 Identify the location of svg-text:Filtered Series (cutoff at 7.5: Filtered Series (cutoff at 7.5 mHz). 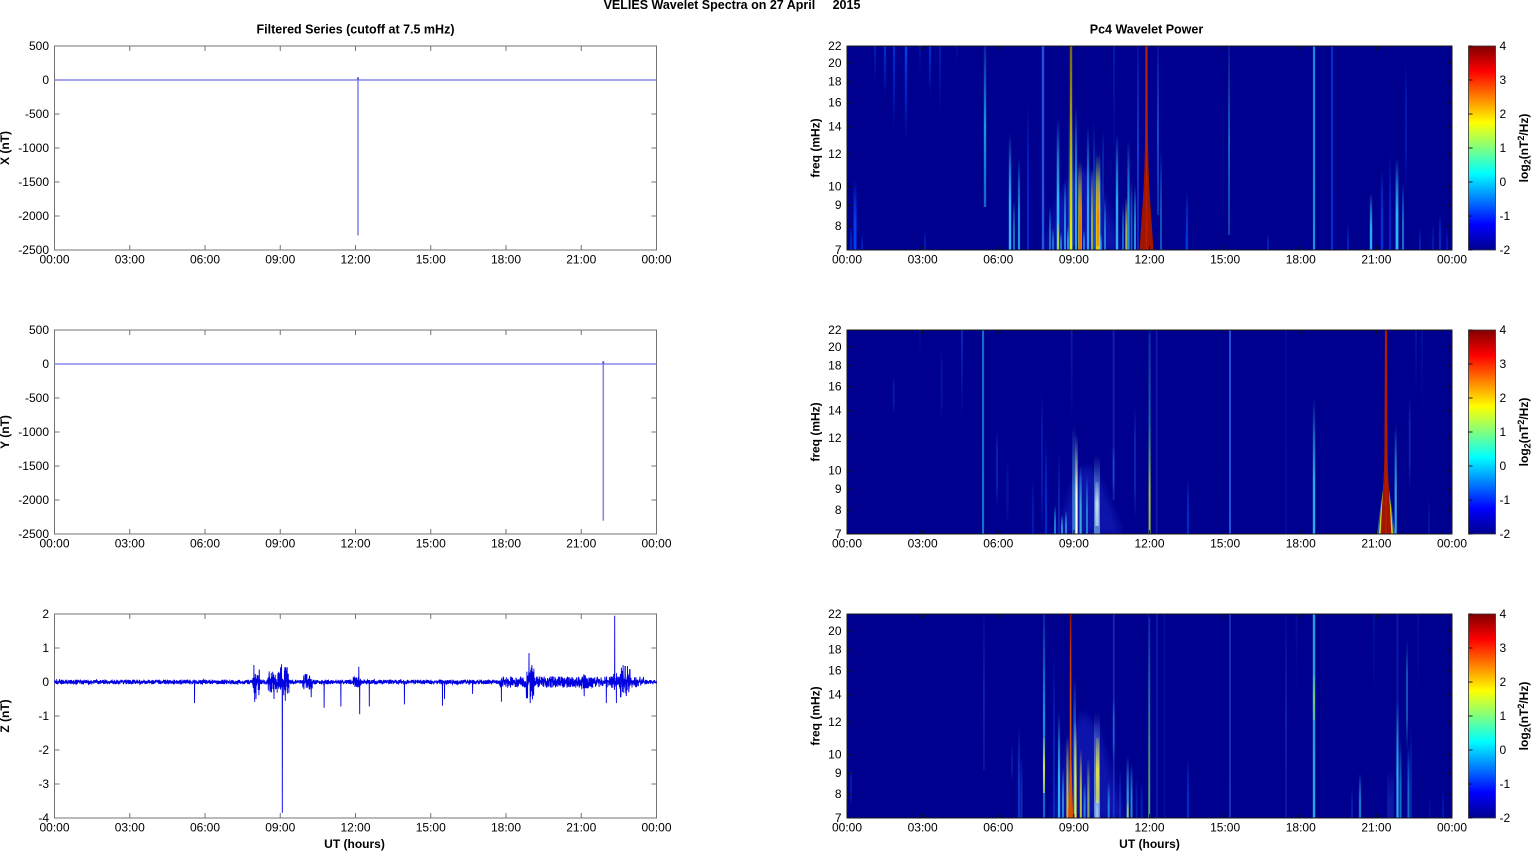
(356, 30).